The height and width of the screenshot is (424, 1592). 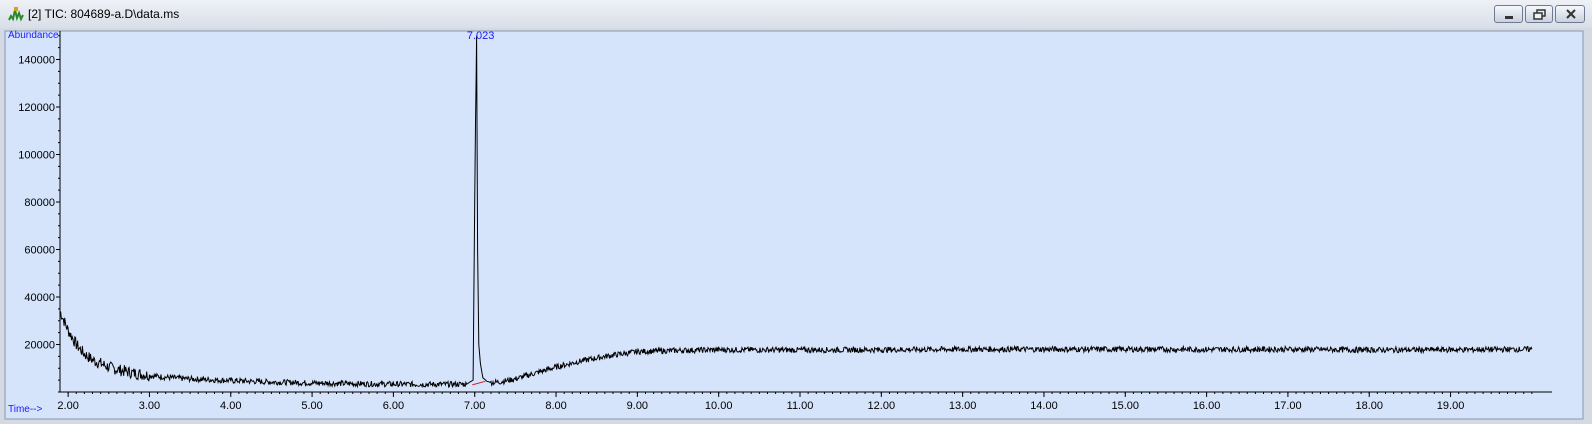 I want to click on restore-icon, so click(x=1539, y=14).